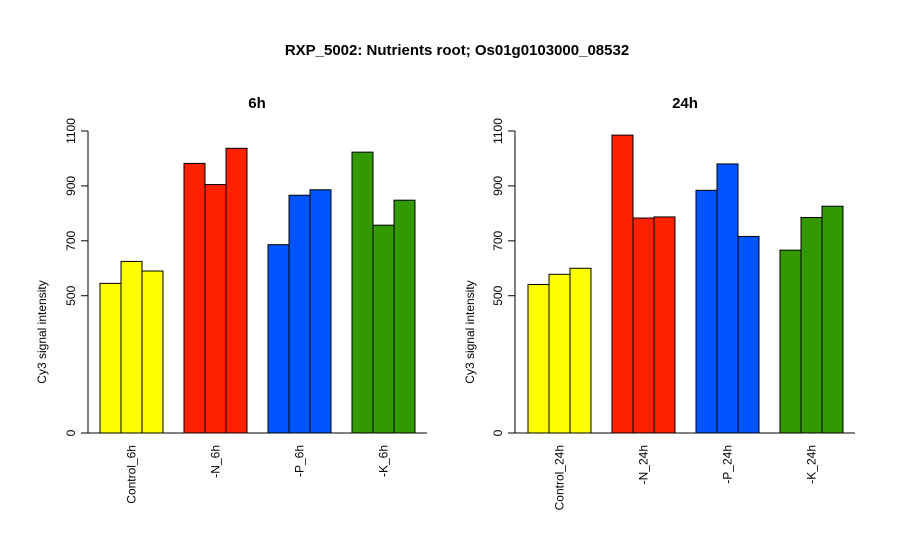  Describe the element at coordinates (685, 103) in the screenshot. I see `panel-title: 24h` at that location.